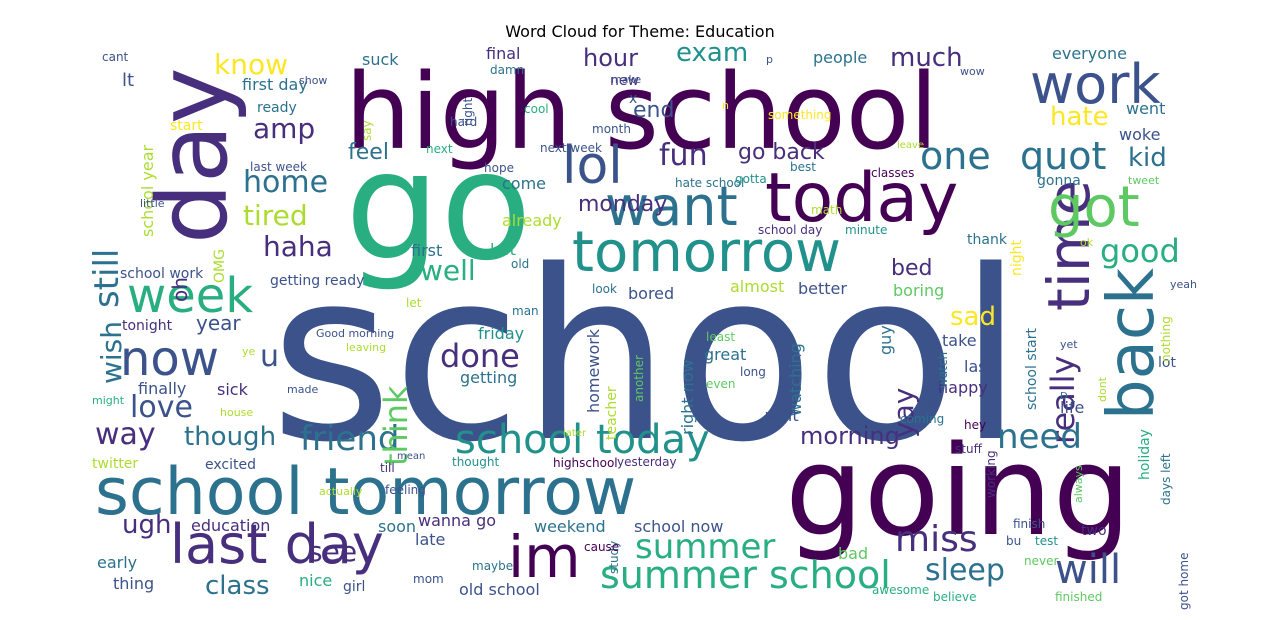 This screenshot has width=1280, height=620. What do you see at coordinates (366, 492) in the screenshot?
I see `word-5: school tomorrow` at bounding box center [366, 492].